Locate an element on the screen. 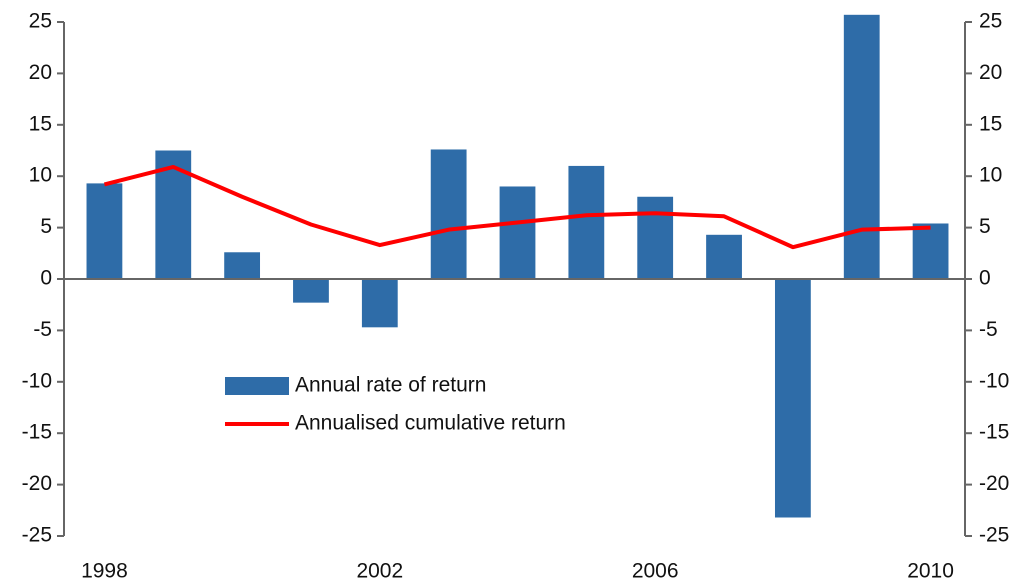 This screenshot has width=1034, height=586. y2-tick-label: -5 is located at coordinates (988, 329).